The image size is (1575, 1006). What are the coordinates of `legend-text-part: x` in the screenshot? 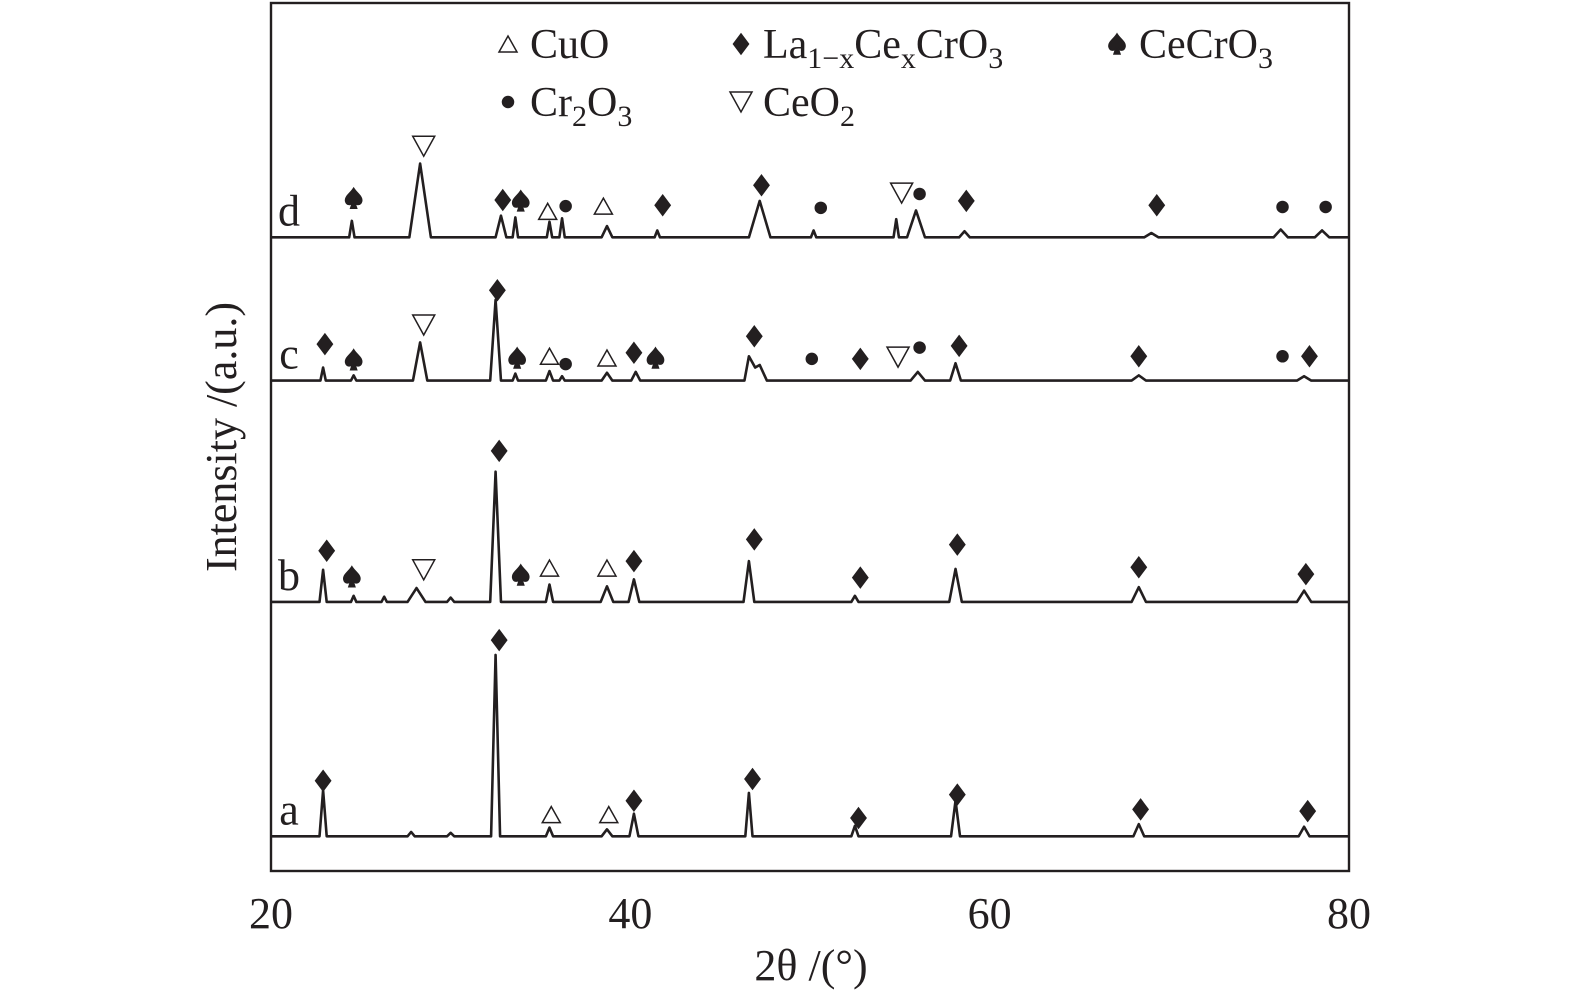 It's located at (908, 58).